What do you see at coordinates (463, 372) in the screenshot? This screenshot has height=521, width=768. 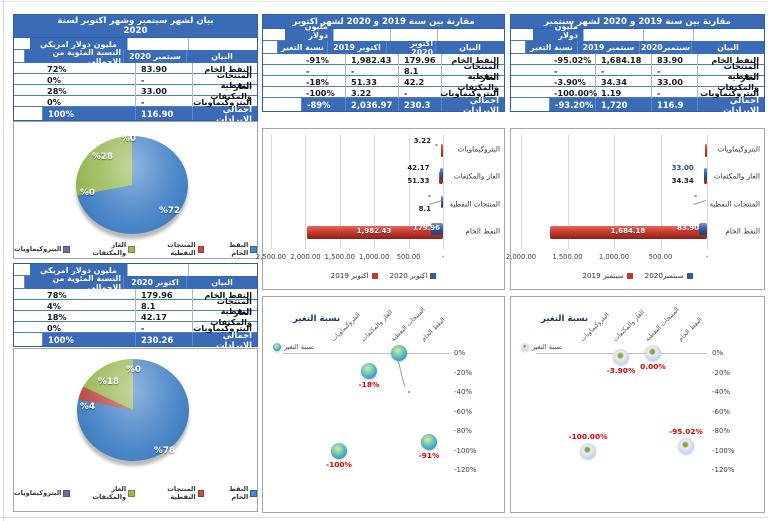 I see `y-tick: -20%` at bounding box center [463, 372].